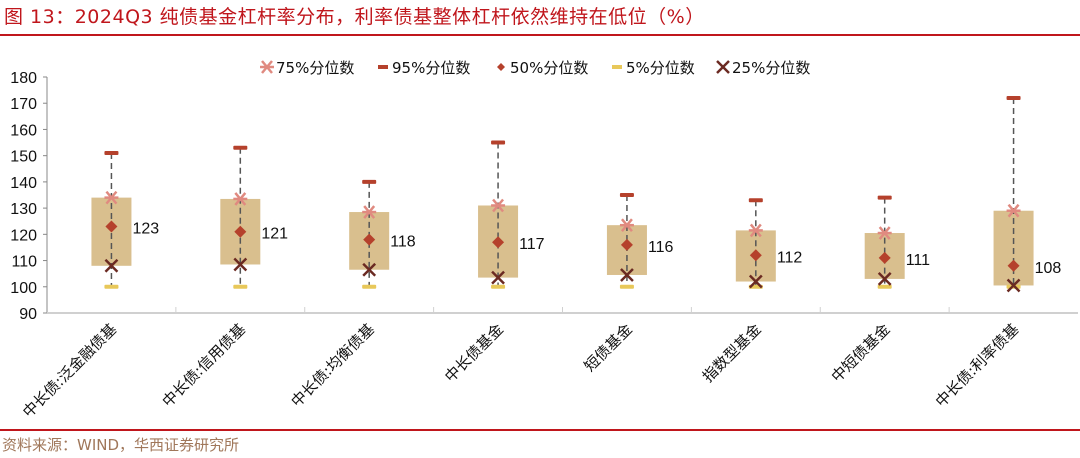 The image size is (1080, 458). I want to click on legend-item-p25: 25%分位数, so click(763, 68).